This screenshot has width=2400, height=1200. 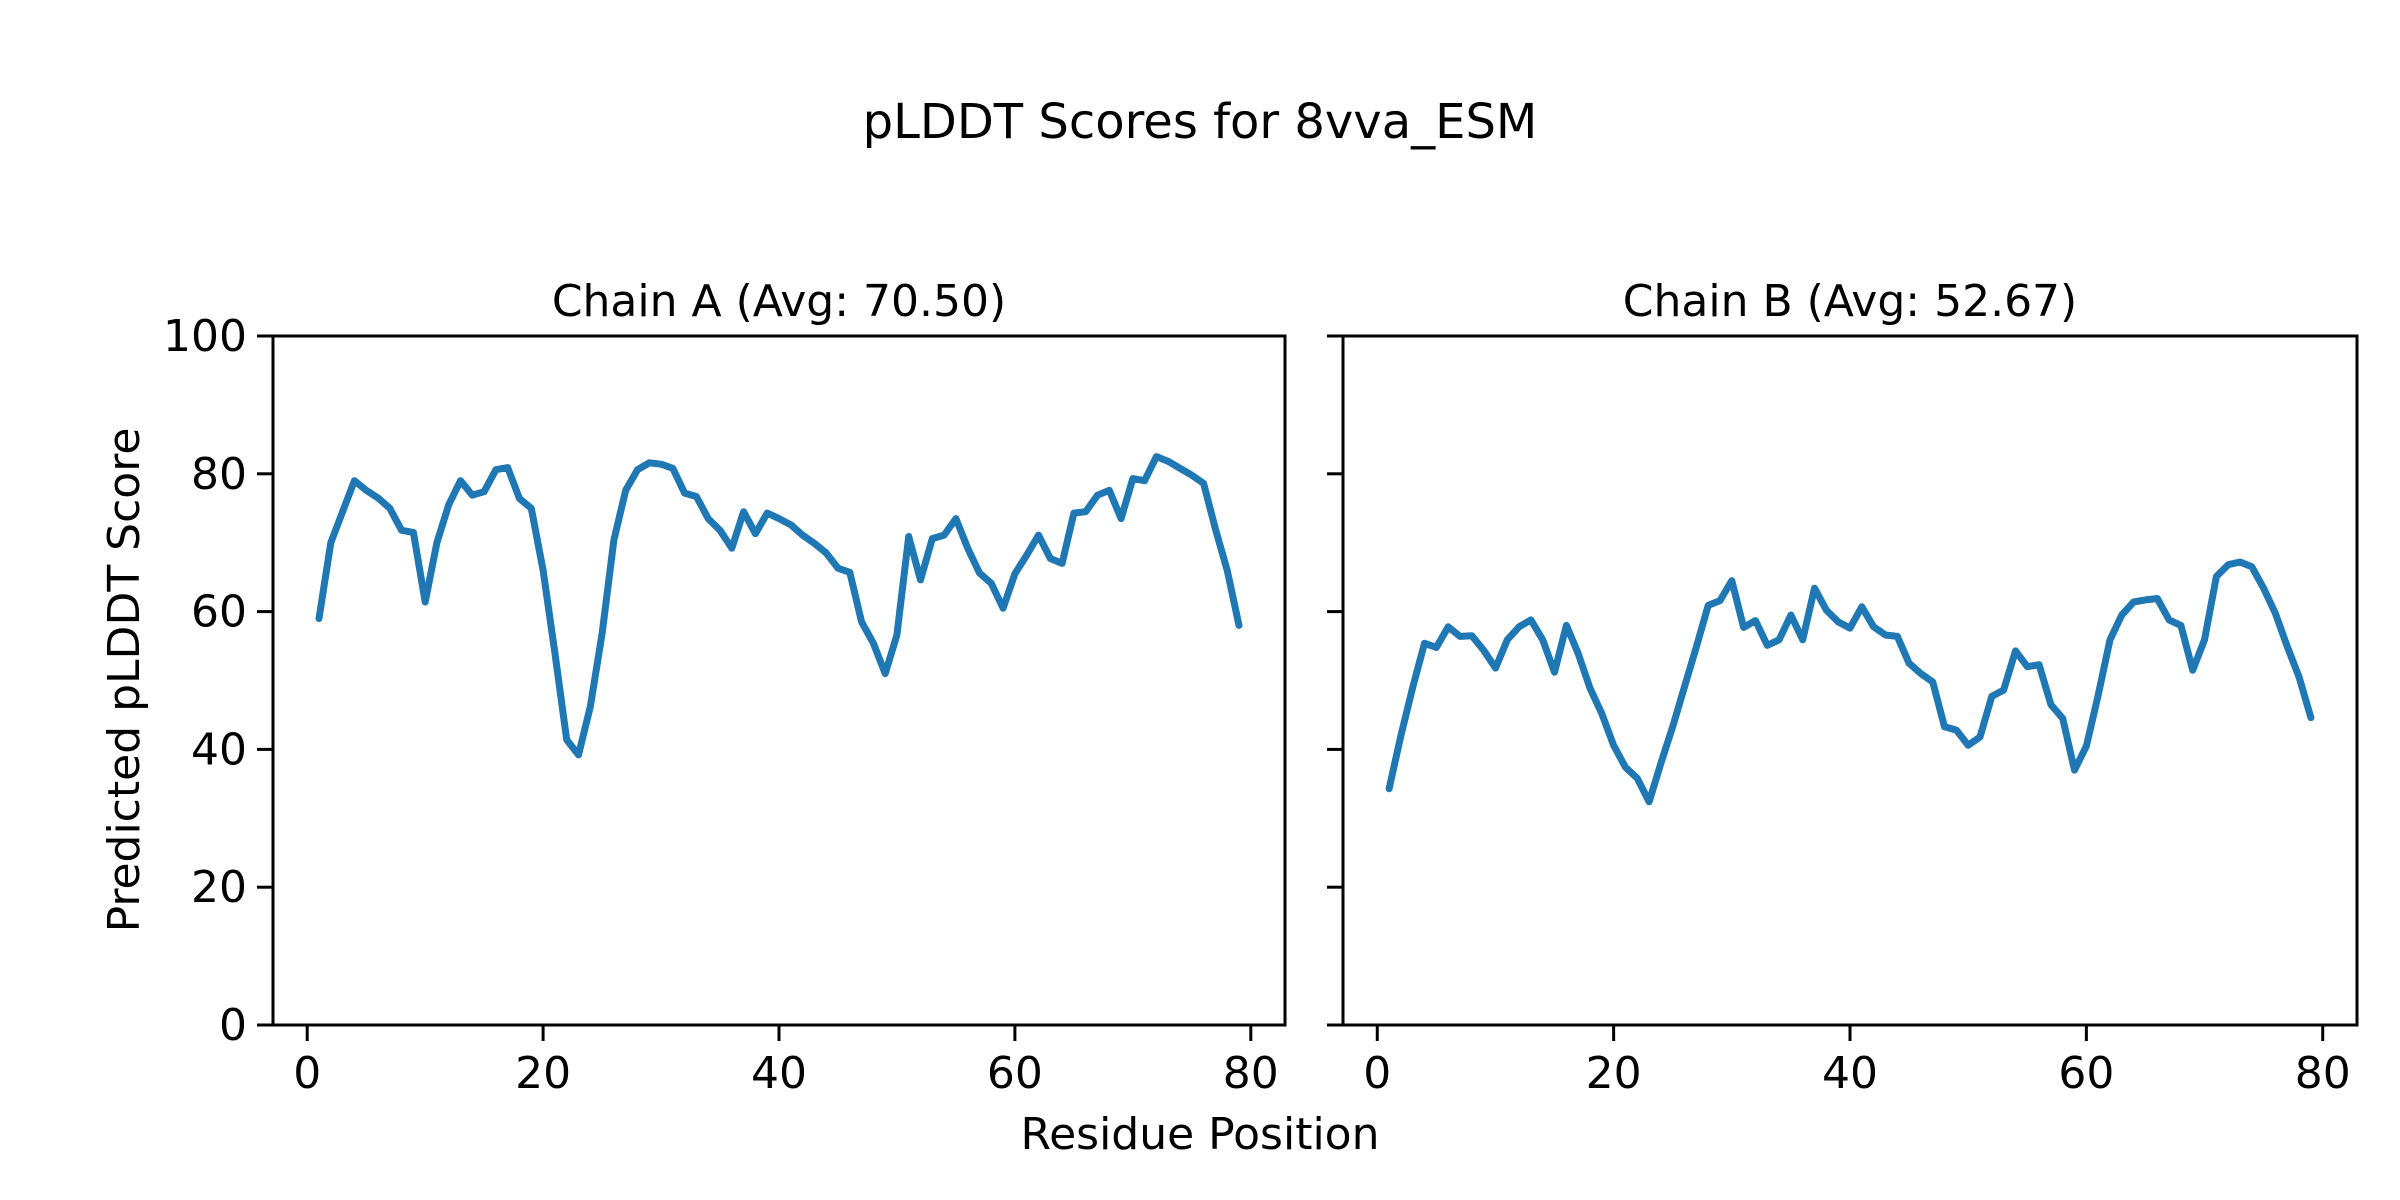 What do you see at coordinates (219, 612) in the screenshot?
I see `y-tick-label: 60` at bounding box center [219, 612].